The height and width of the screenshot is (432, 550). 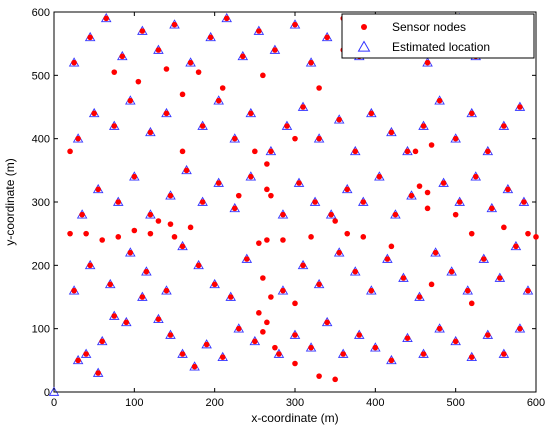 I want to click on x-axis-label: x-coordinate (m), so click(x=294, y=418).